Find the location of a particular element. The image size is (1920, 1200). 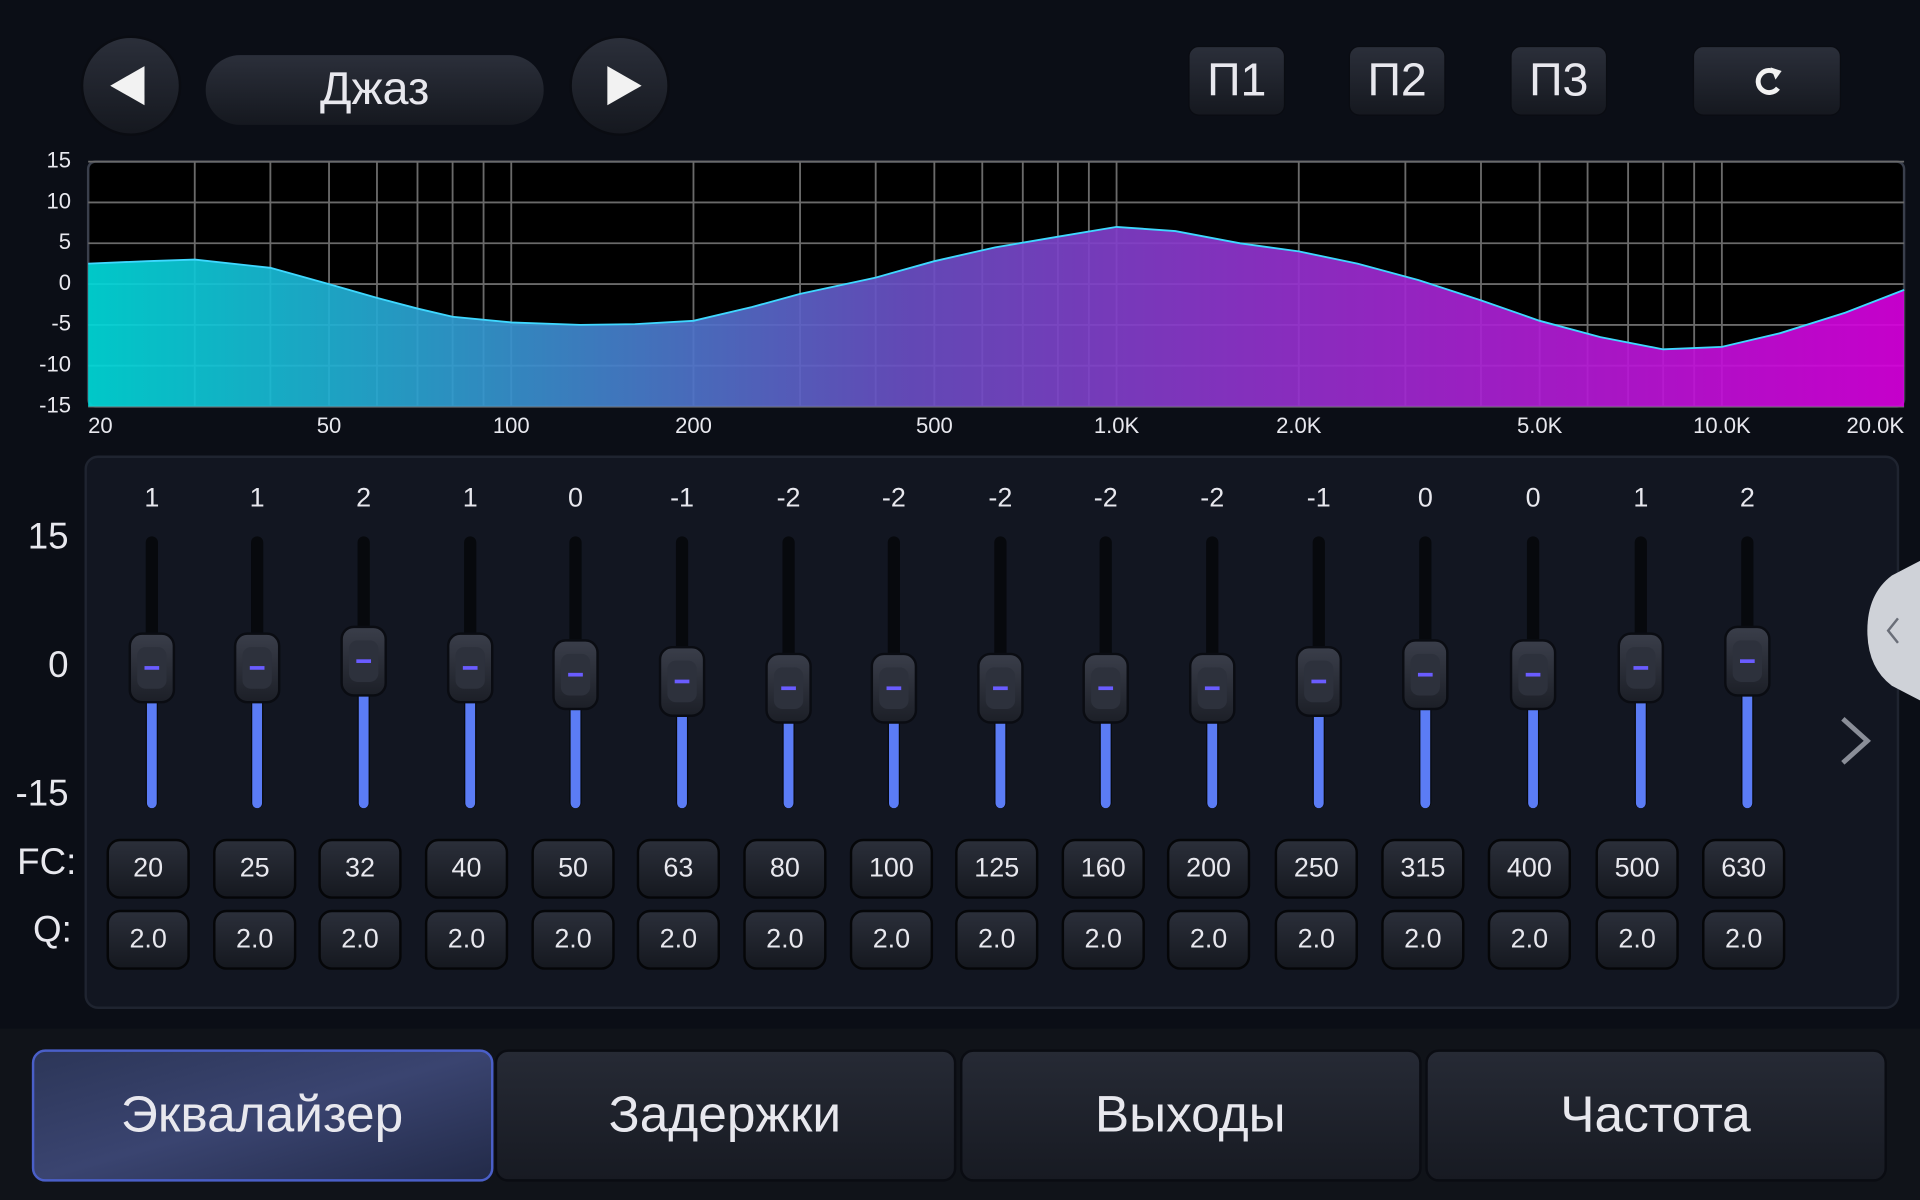

fc-value: 80 is located at coordinates (785, 867).